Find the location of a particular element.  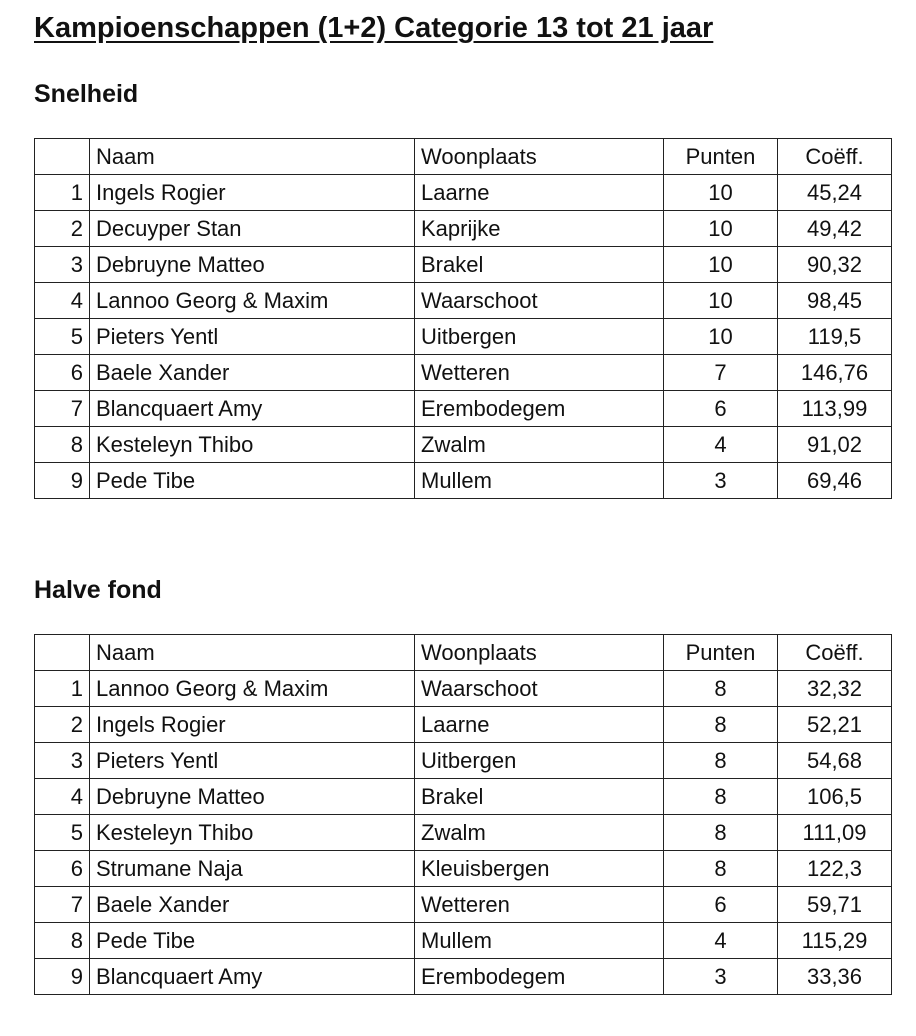

cell-name: Kesteleyn Thibo is located at coordinates (252, 832).